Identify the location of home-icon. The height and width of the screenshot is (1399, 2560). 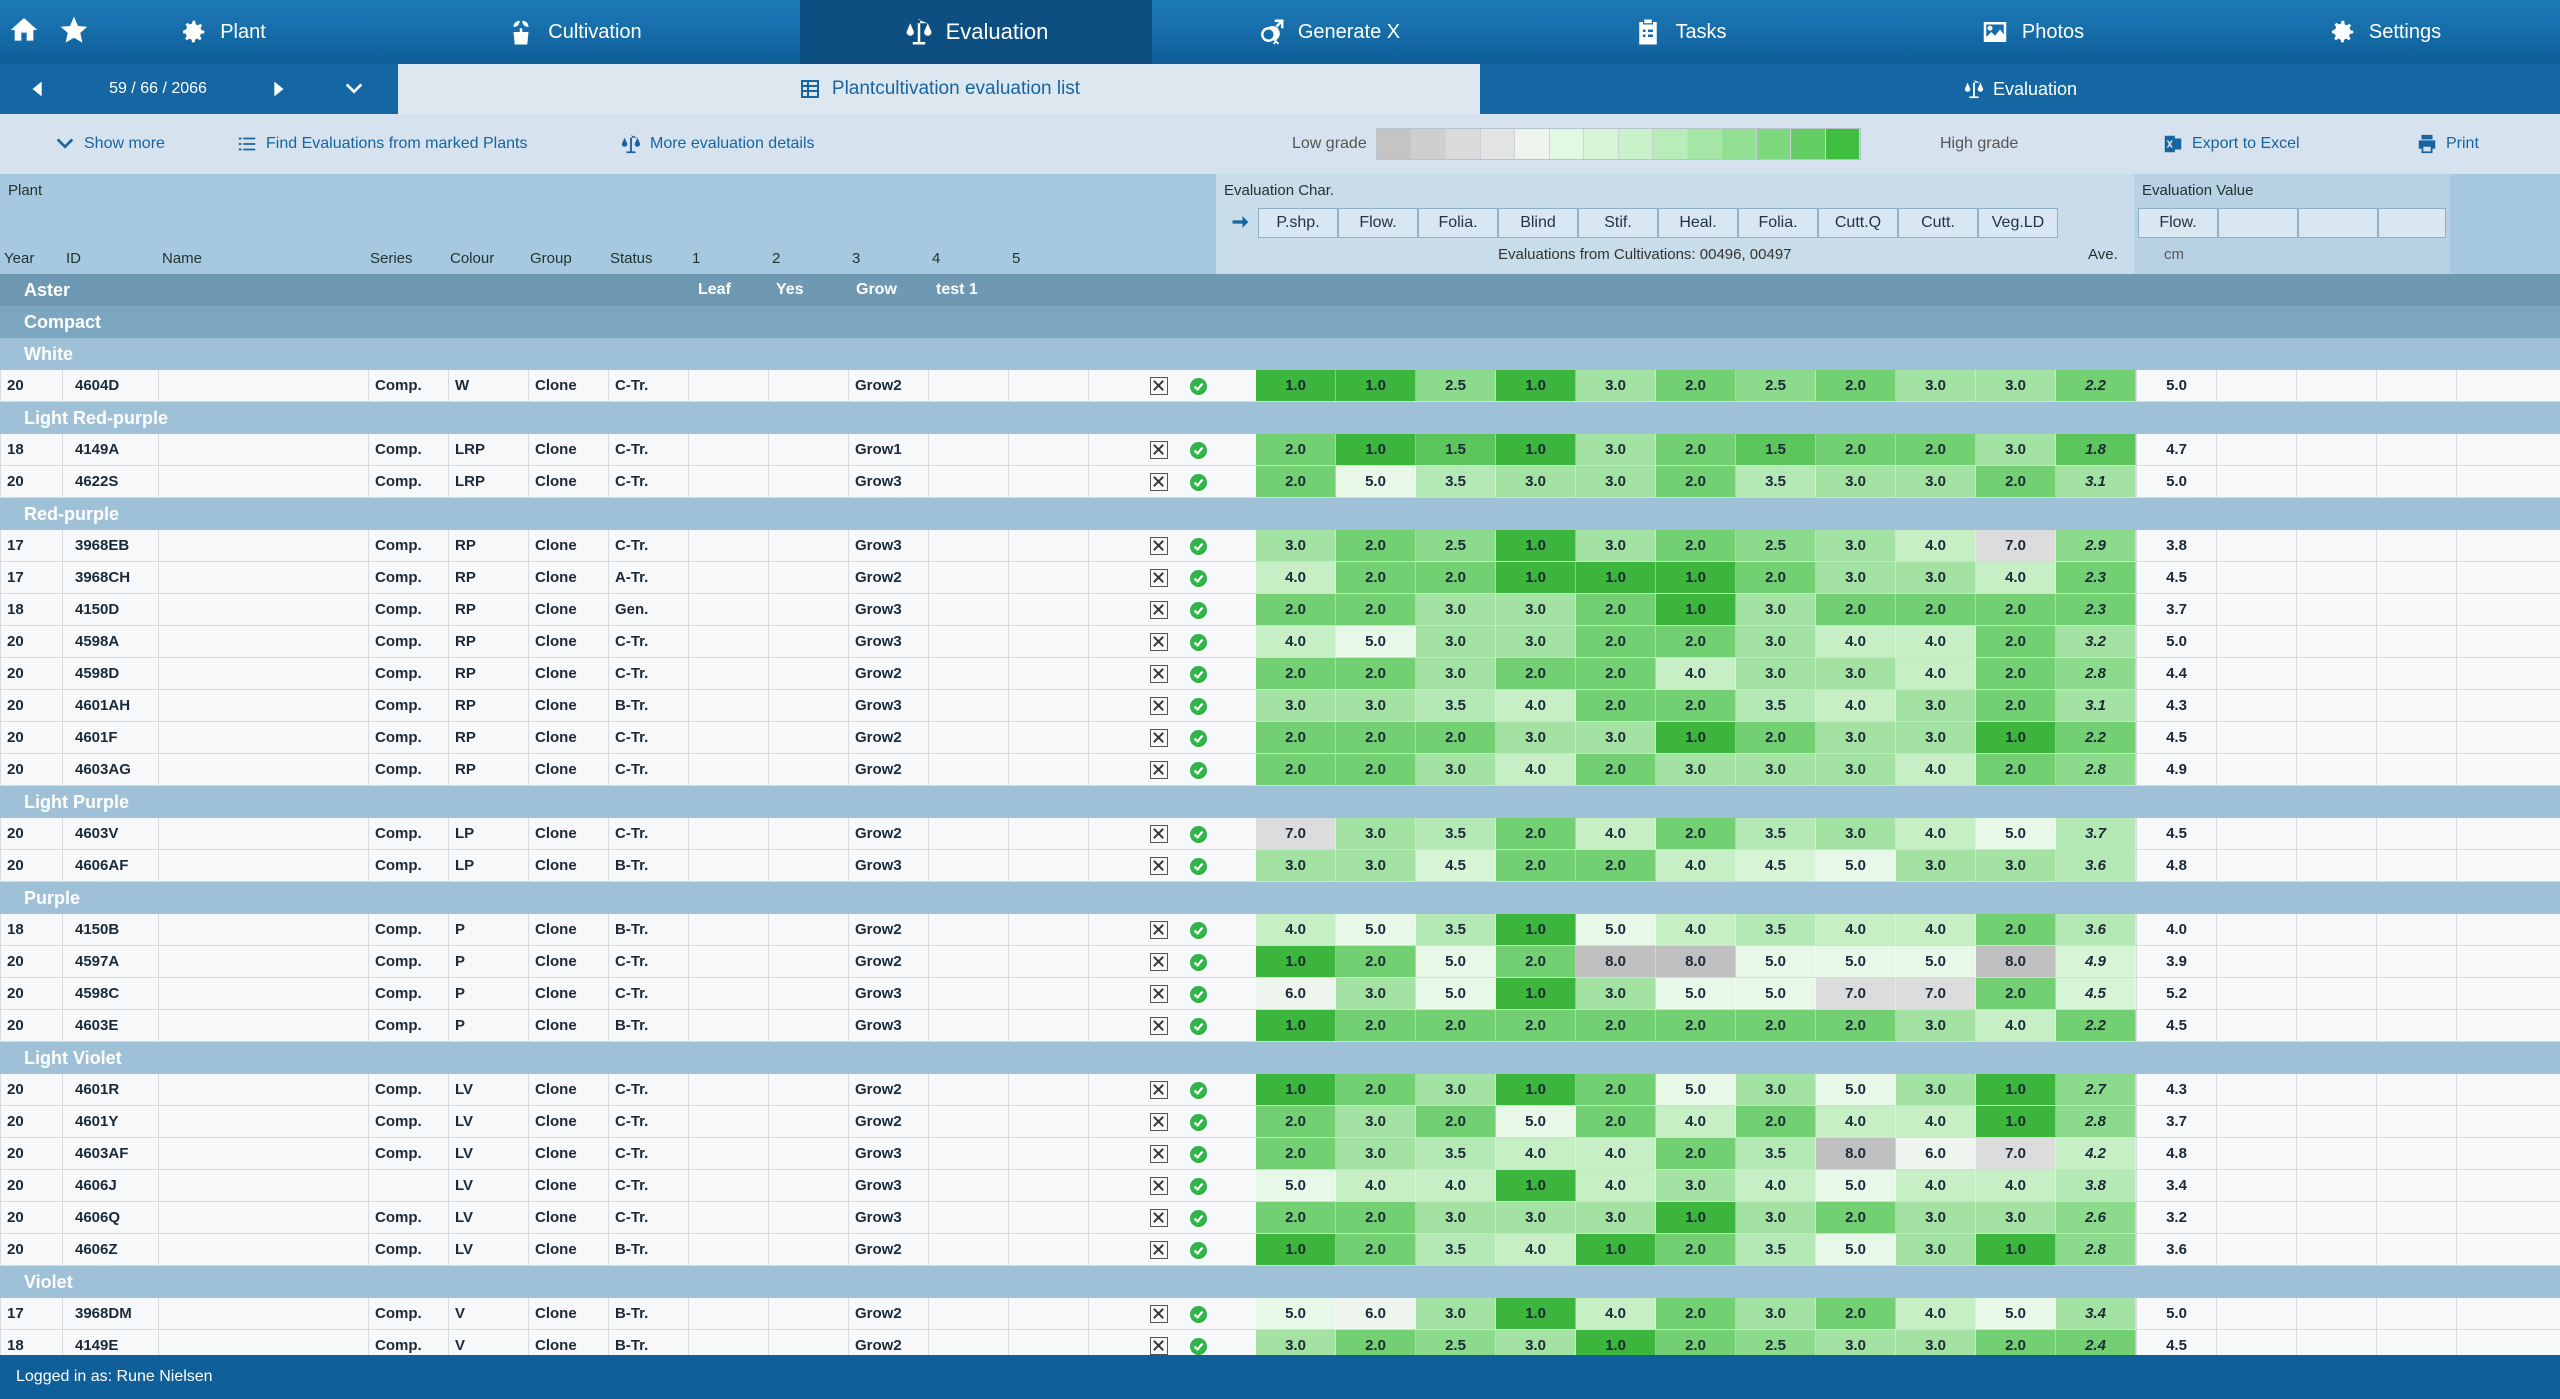
(24, 32).